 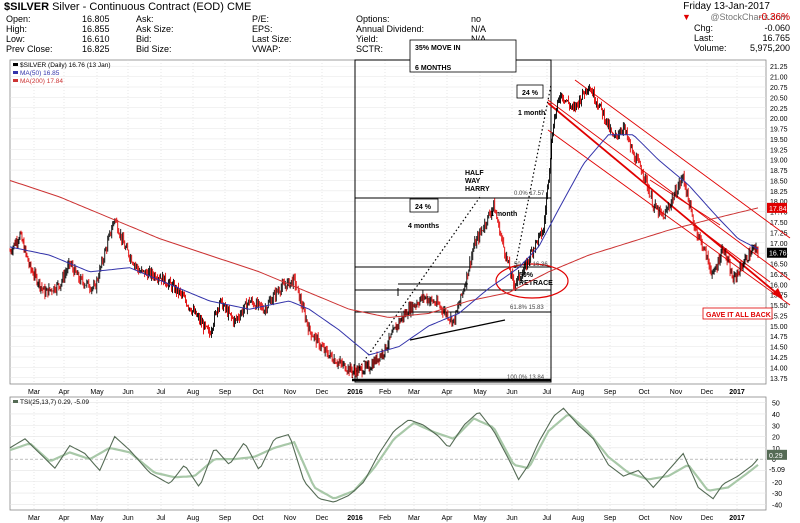 What do you see at coordinates (145, 19) in the screenshot?
I see `quote-label: Ask:` at bounding box center [145, 19].